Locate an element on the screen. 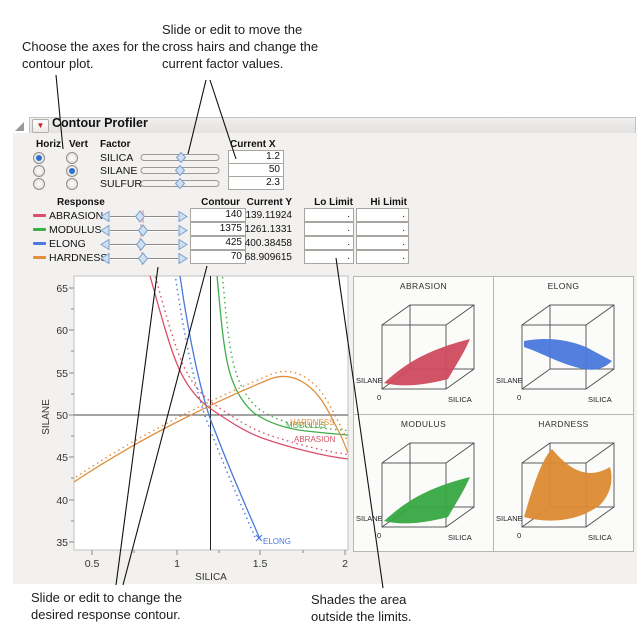 The width and height of the screenshot is (637, 635). response-name-elong: ELONG is located at coordinates (67, 244).